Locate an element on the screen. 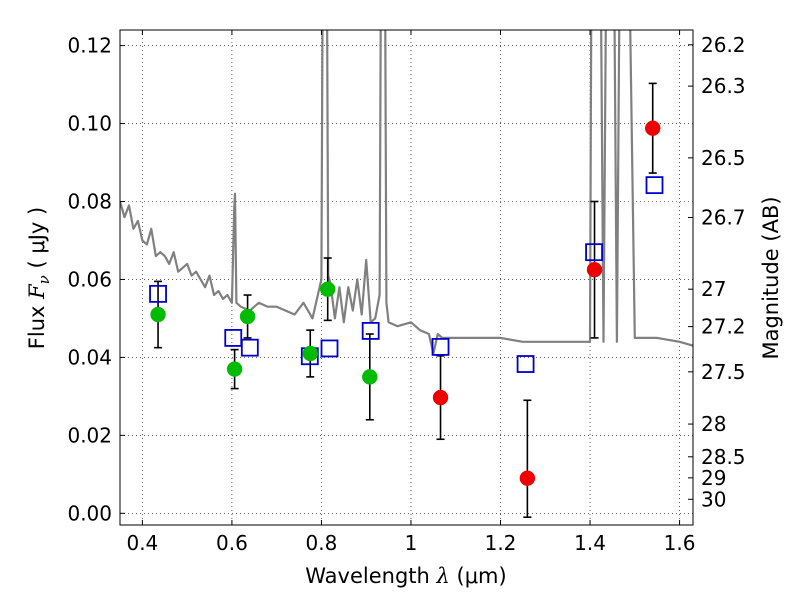 Image resolution: width=800 pixels, height=600 pixels. y2-tick-label: 30 is located at coordinates (713, 499).